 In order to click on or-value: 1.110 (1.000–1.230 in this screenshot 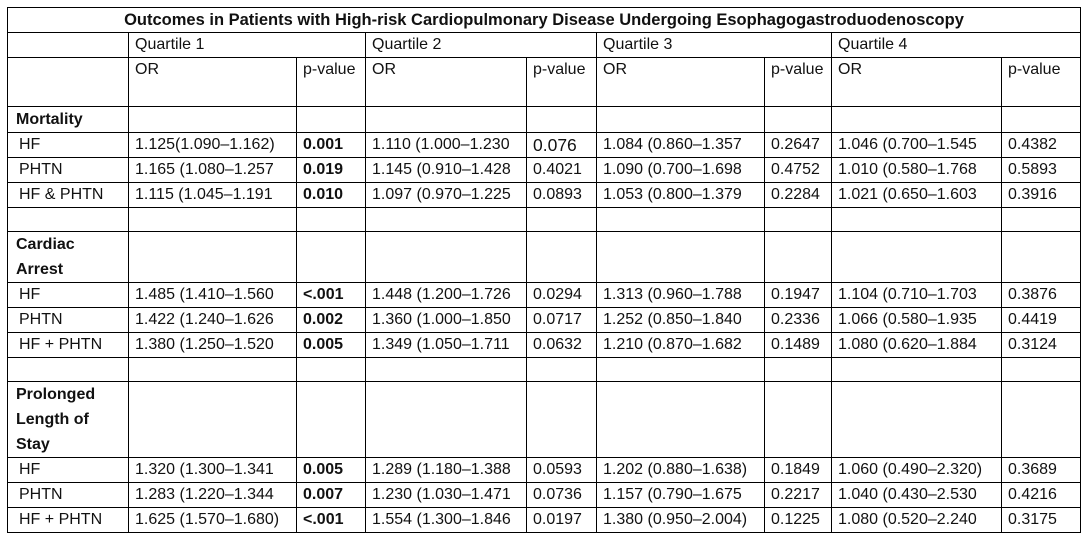, I will do `click(446, 145)`.